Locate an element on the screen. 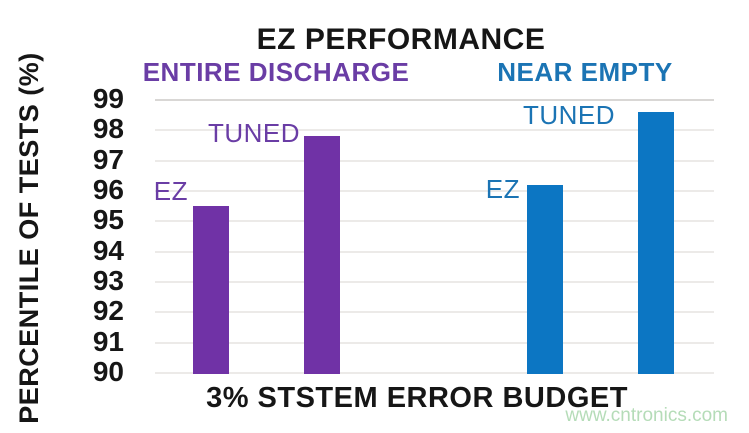 This screenshot has width=749, height=433. y-axis-title: PERCENTILE OF TESTS (%) is located at coordinates (29, 238).